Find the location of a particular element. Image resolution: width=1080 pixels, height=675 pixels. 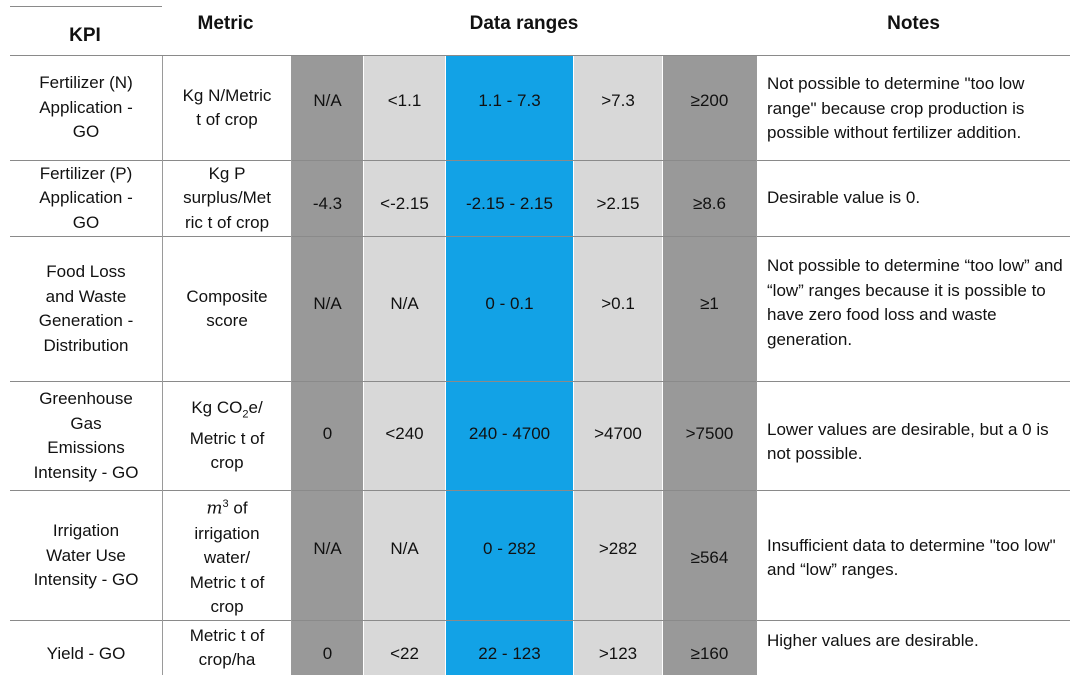

kpi-cell: Fertilizer (P) Application - GO is located at coordinates (86, 197).